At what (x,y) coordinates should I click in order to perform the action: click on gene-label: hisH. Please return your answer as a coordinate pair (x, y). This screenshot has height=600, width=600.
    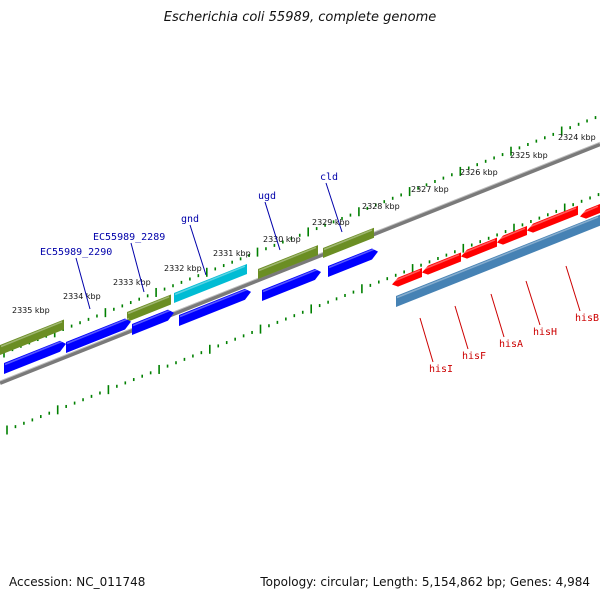
    Looking at the image, I should click on (545, 332).